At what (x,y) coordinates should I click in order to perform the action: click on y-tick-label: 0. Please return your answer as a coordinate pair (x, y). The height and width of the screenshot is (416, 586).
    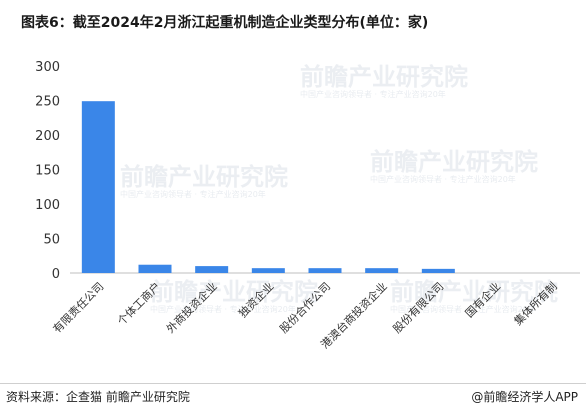
    Looking at the image, I should click on (56, 274).